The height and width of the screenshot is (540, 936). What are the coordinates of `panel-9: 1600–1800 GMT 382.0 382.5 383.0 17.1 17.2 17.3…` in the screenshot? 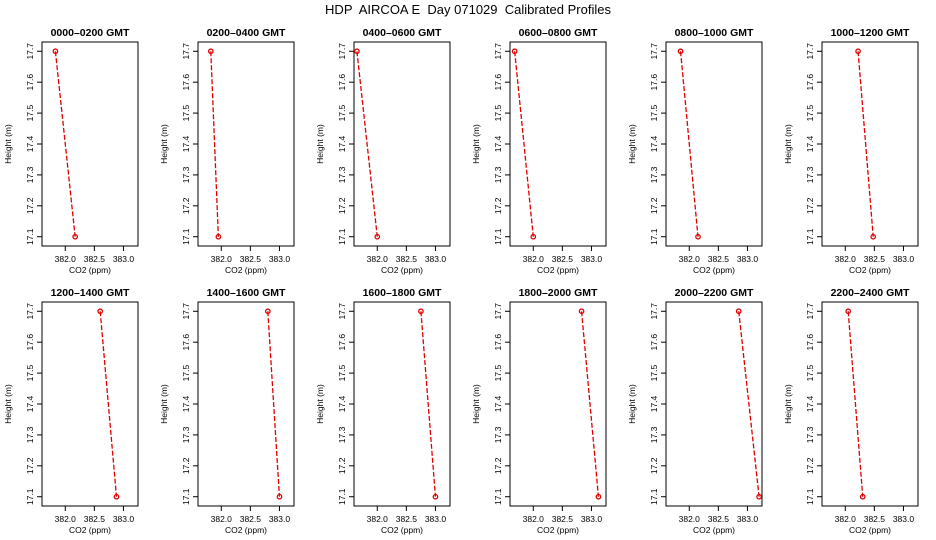 It's located at (383, 411).